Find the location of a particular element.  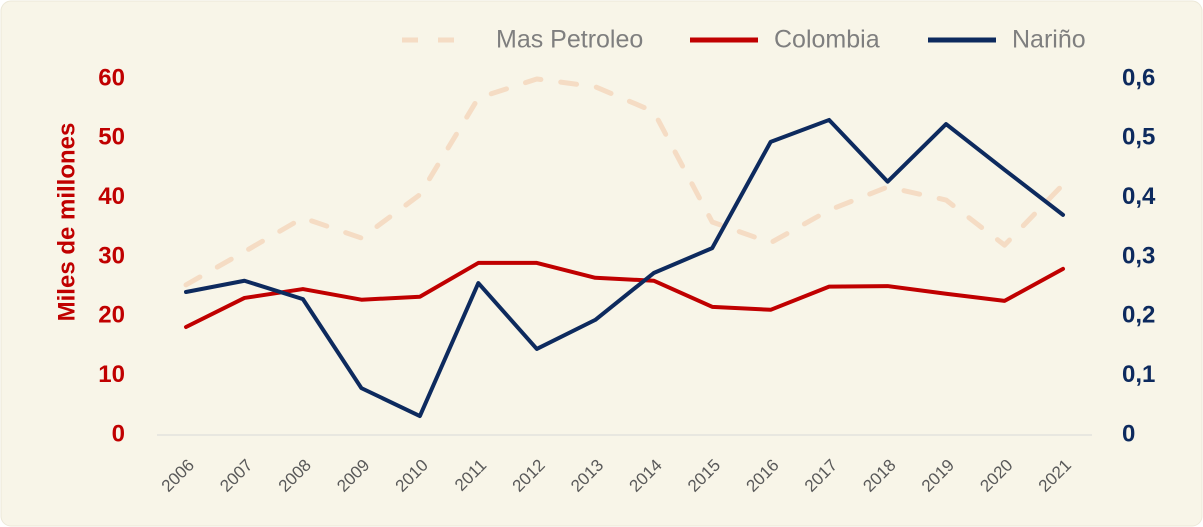

y-tick-label: 20 is located at coordinates (111, 315).